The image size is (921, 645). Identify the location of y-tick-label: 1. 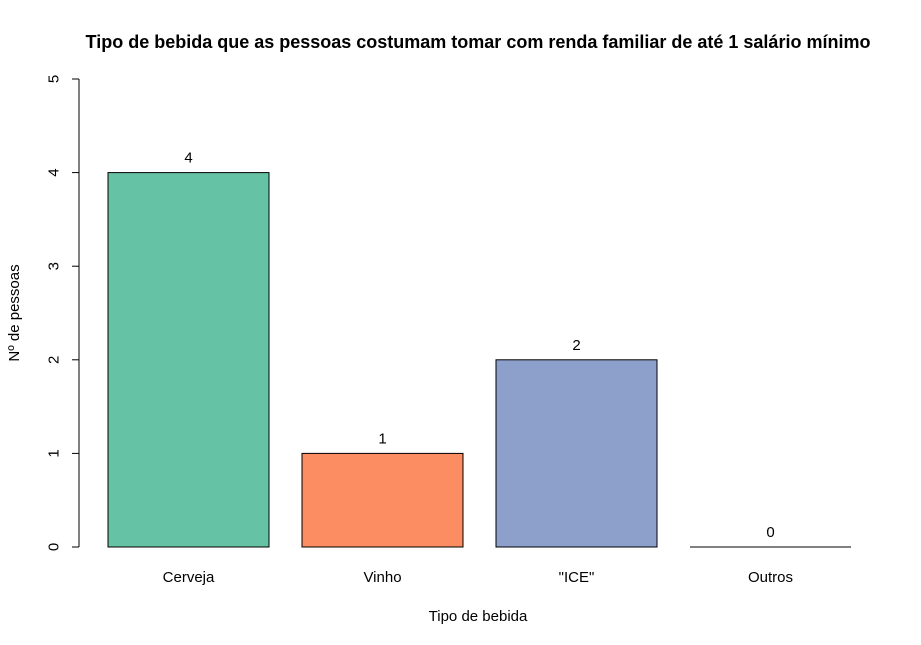
(53, 453).